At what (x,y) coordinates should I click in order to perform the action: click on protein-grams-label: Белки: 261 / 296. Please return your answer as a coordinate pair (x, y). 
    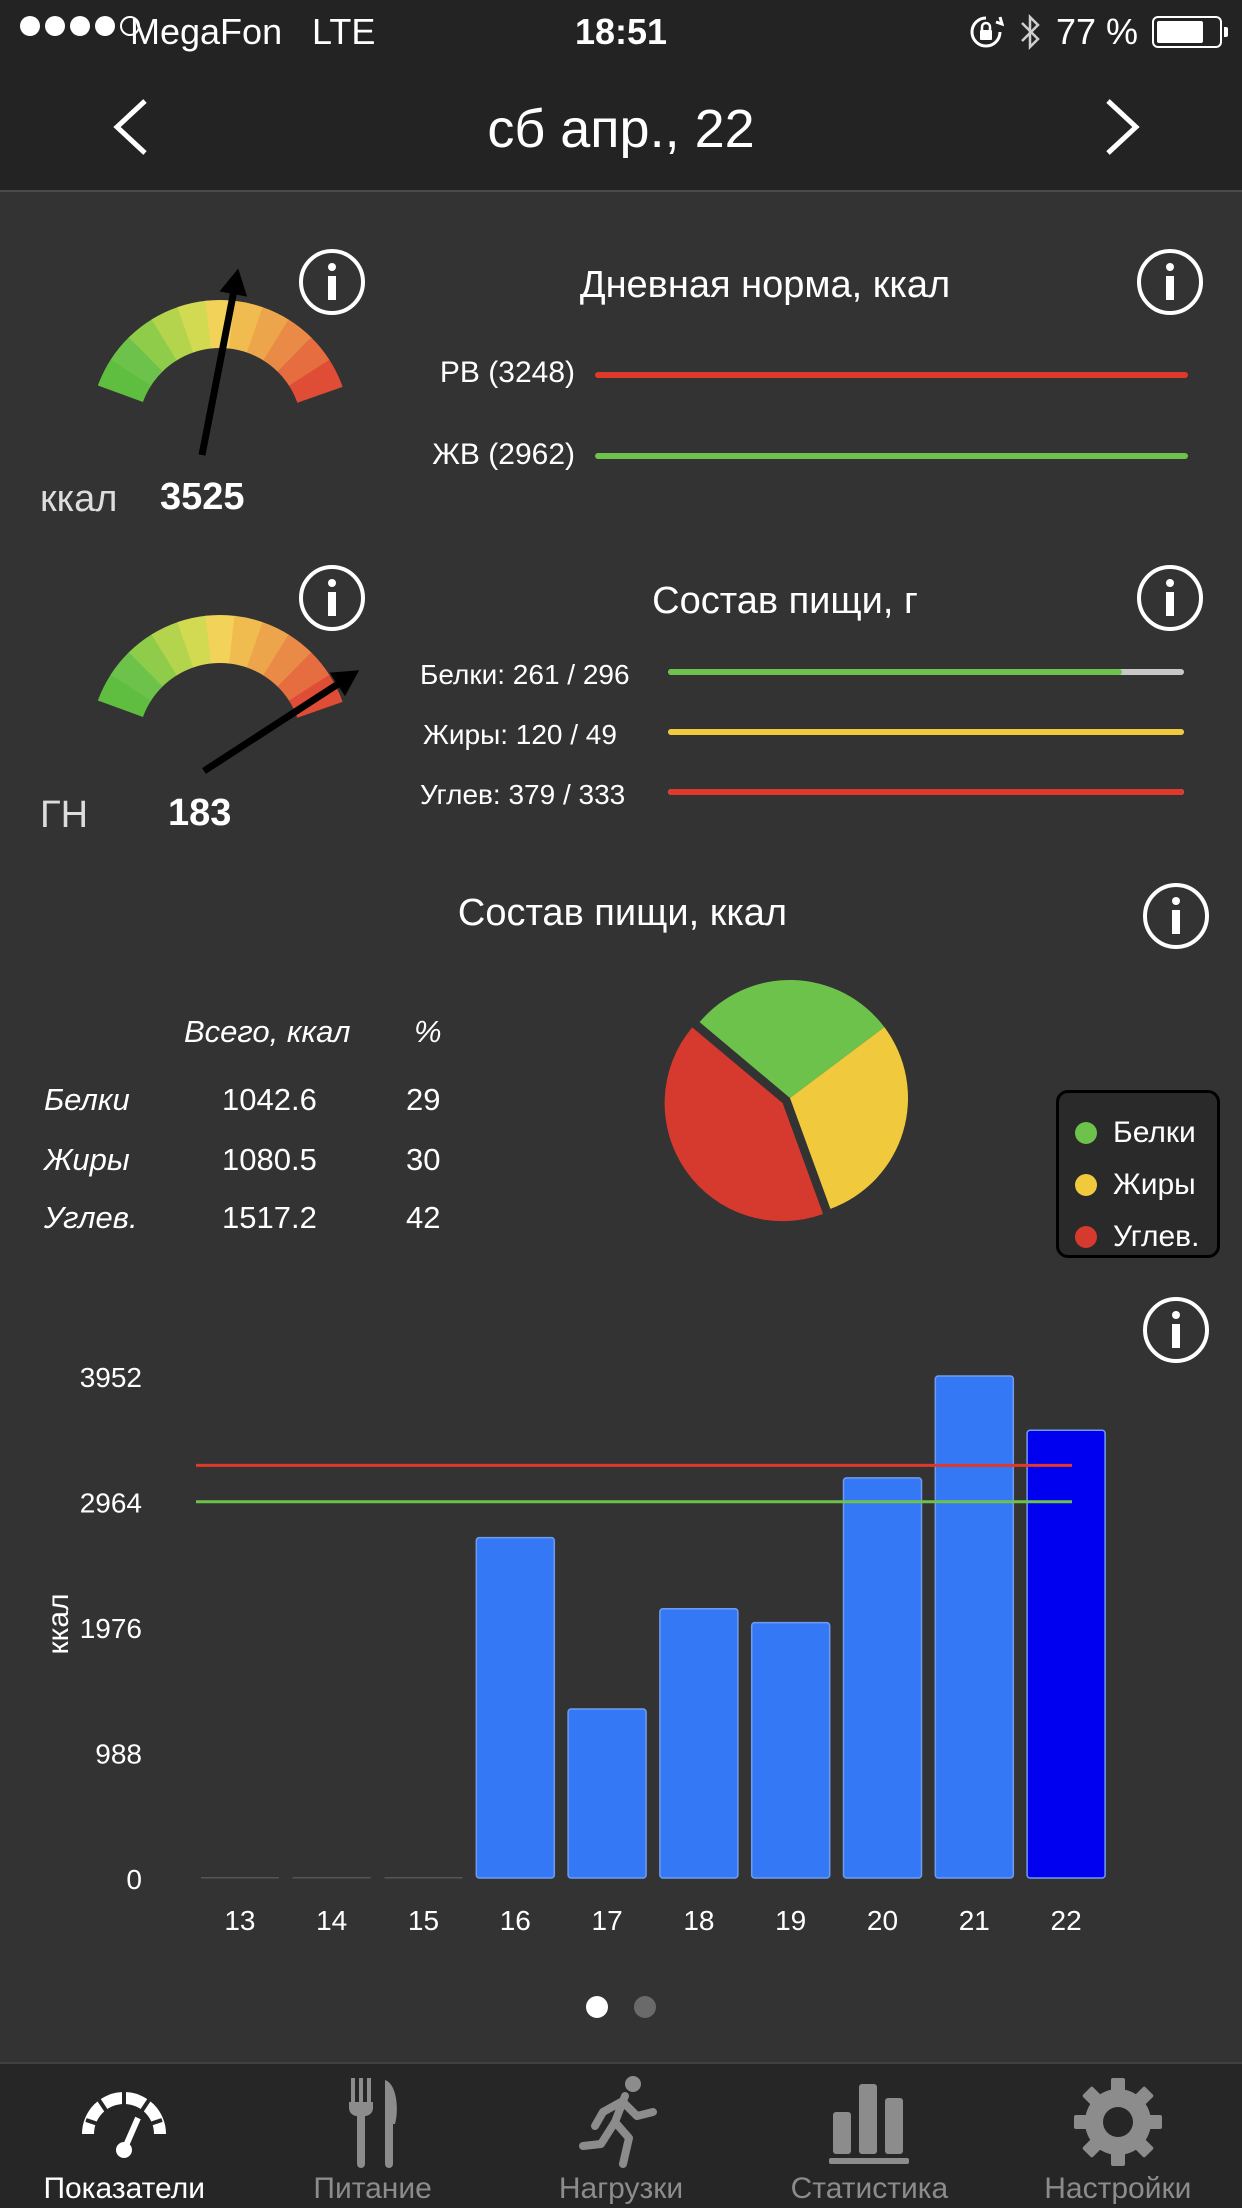
    Looking at the image, I should click on (525, 674).